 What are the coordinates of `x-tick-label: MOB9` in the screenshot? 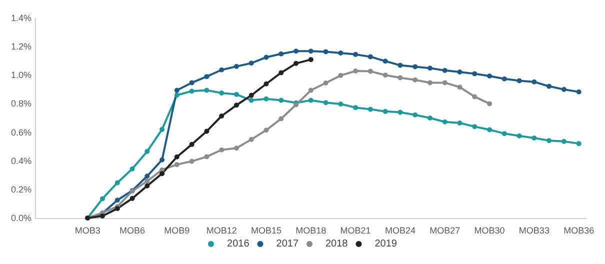 It's located at (177, 231).